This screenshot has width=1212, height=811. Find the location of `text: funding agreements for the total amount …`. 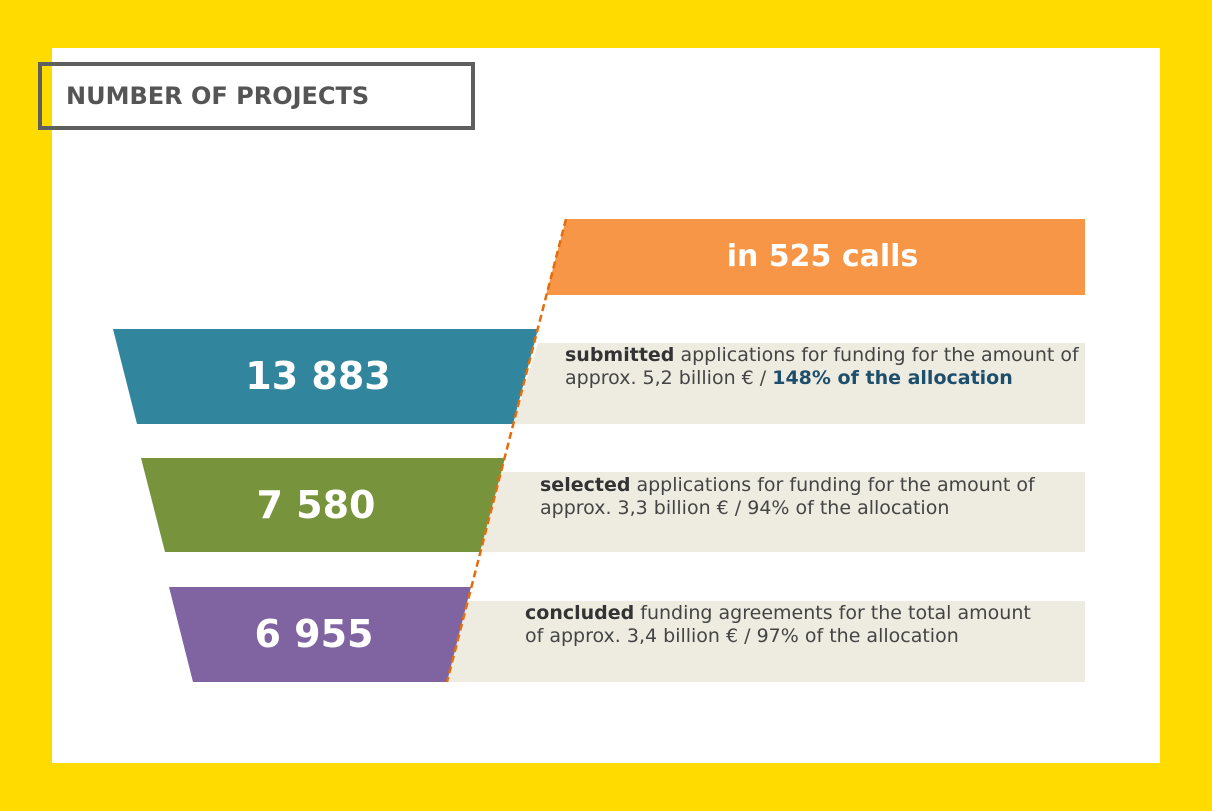

text: funding agreements for the total amount … is located at coordinates (778, 624).